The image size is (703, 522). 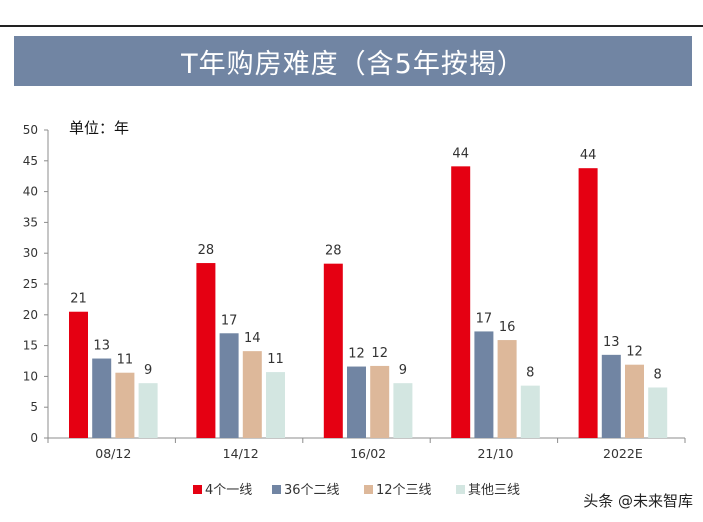 I want to click on legend-label: 36个二线, so click(x=312, y=490).